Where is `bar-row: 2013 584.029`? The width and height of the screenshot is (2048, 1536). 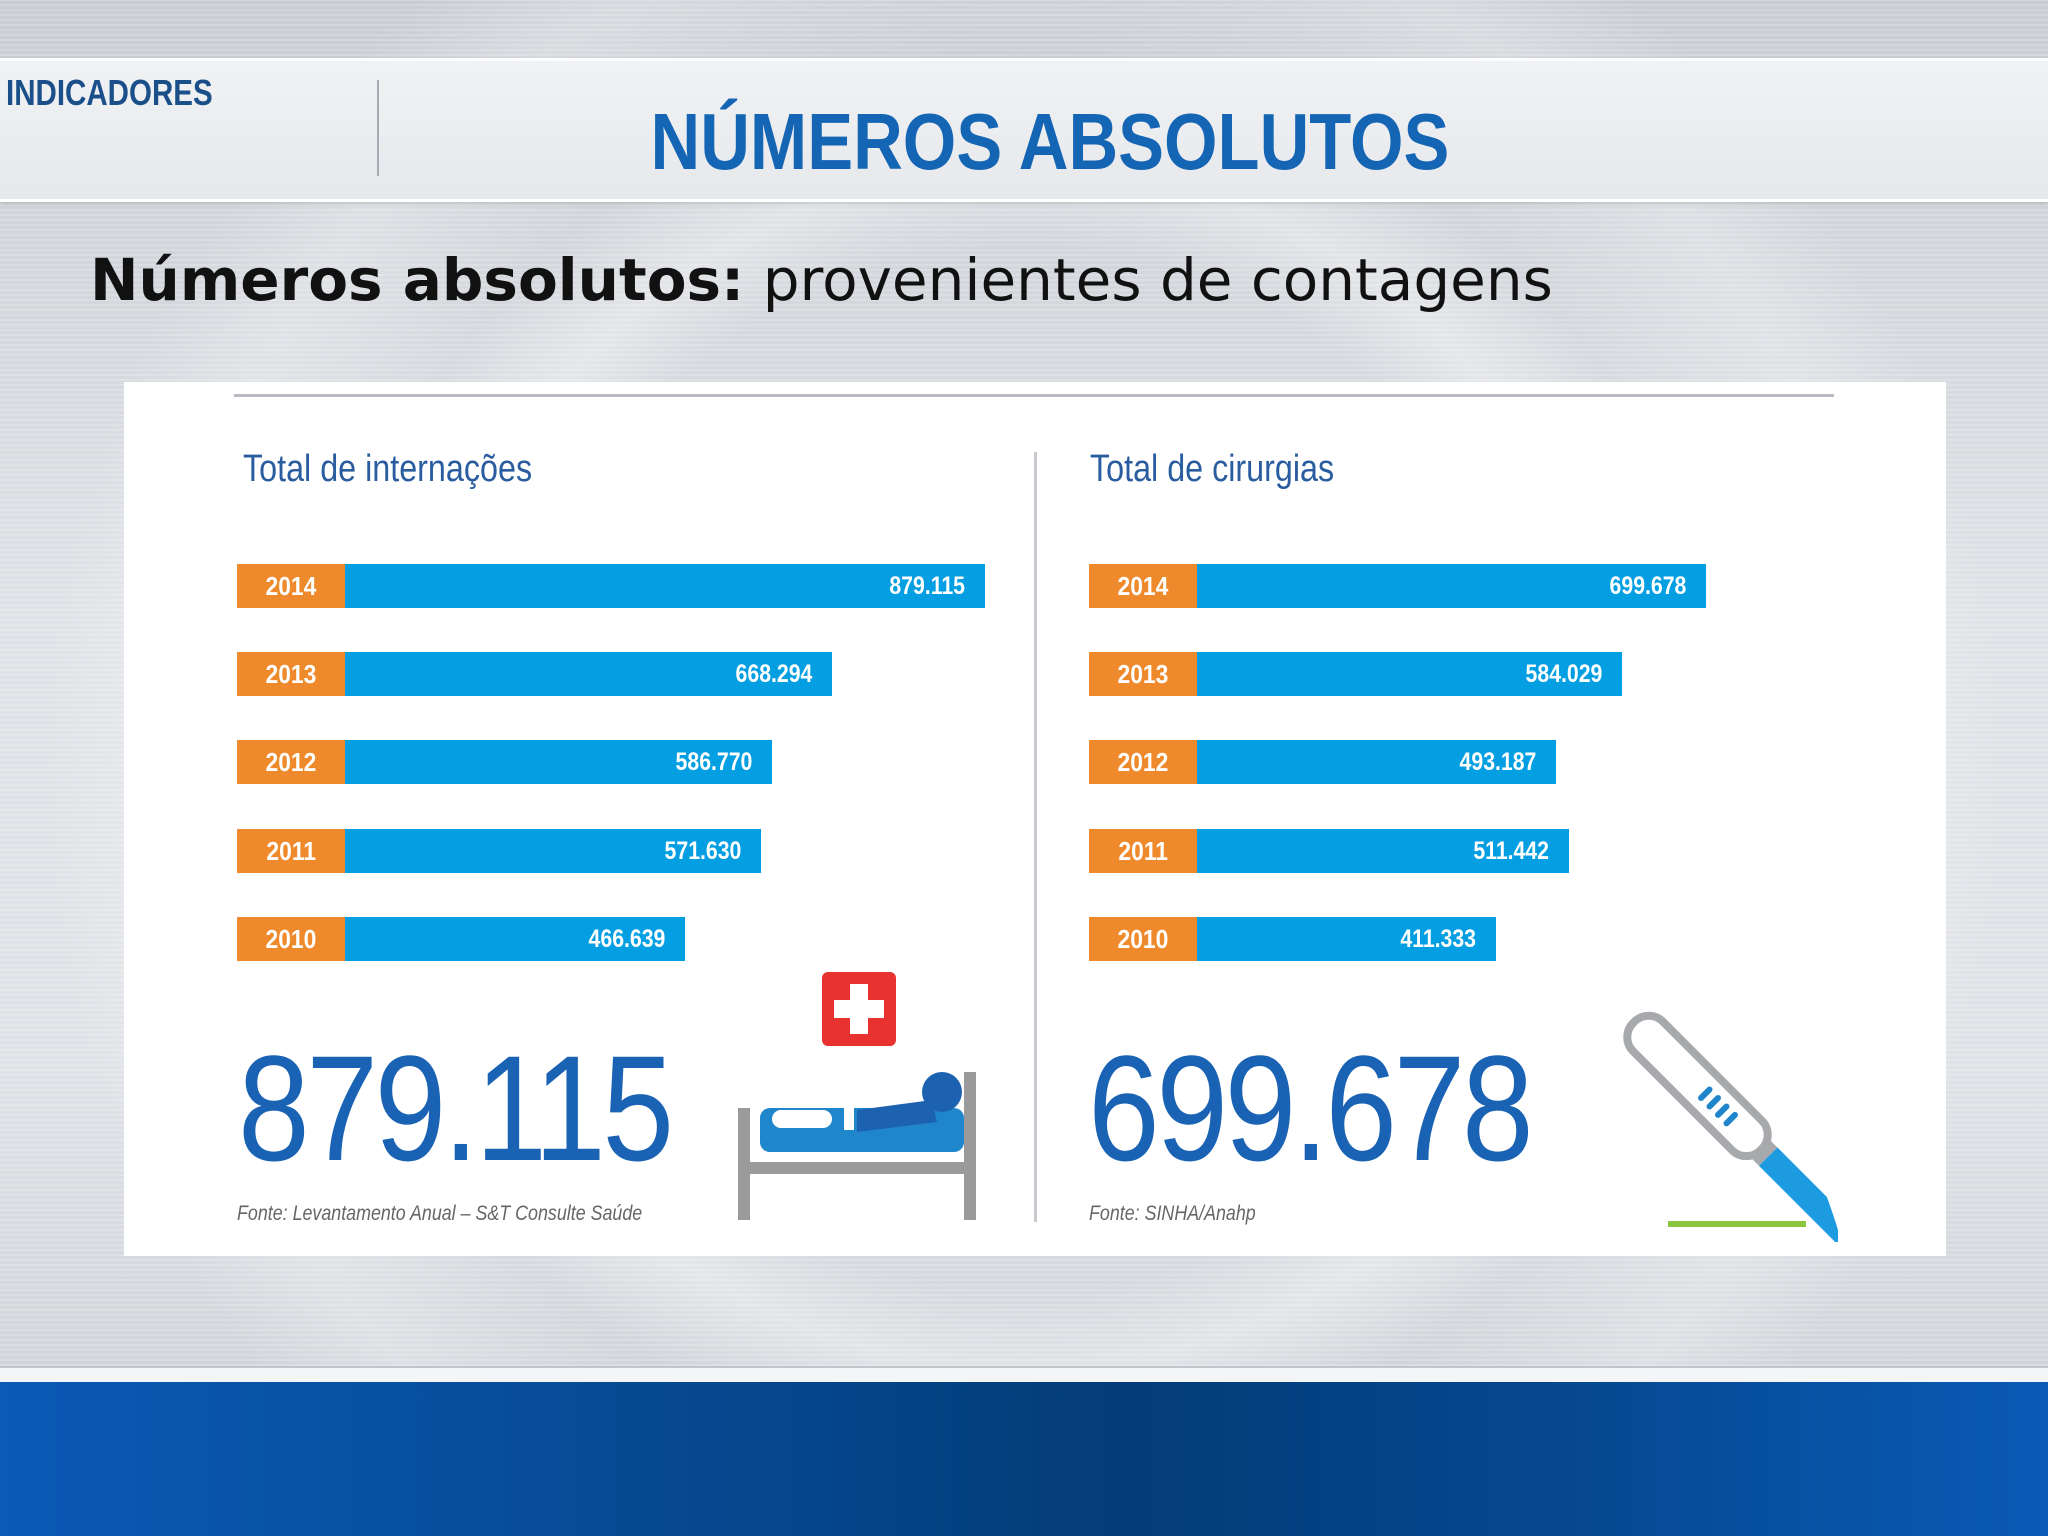 bar-row: 2013 584.029 is located at coordinates (1355, 674).